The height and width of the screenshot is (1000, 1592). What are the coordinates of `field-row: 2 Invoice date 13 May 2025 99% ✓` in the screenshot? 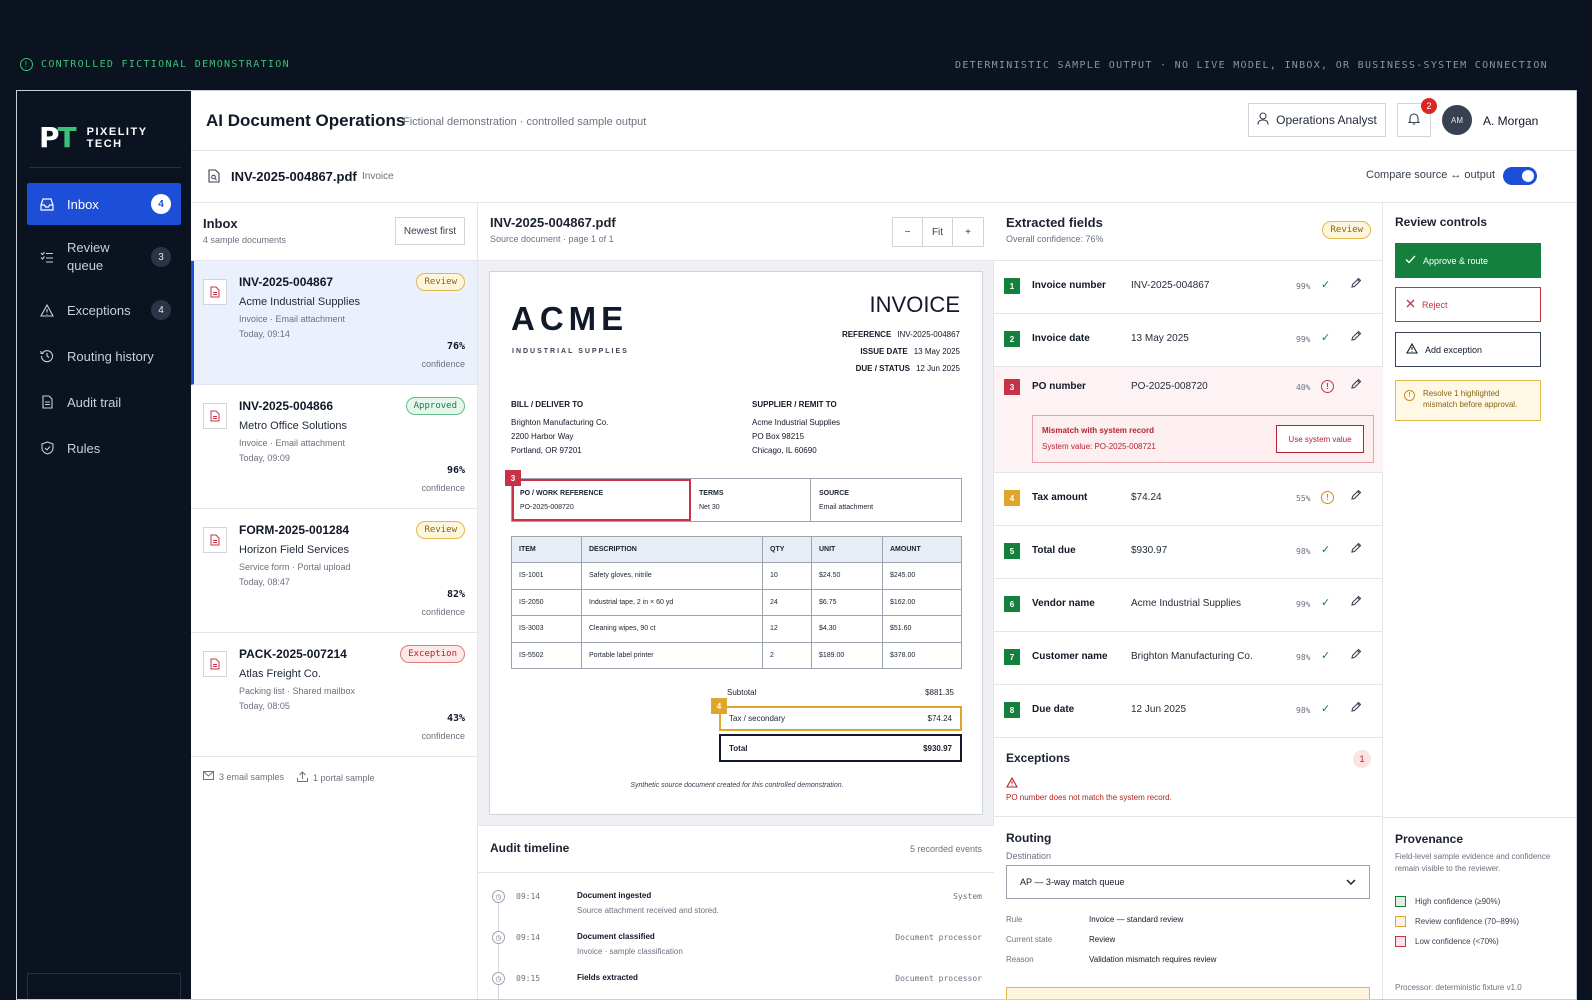 It's located at (1188, 340).